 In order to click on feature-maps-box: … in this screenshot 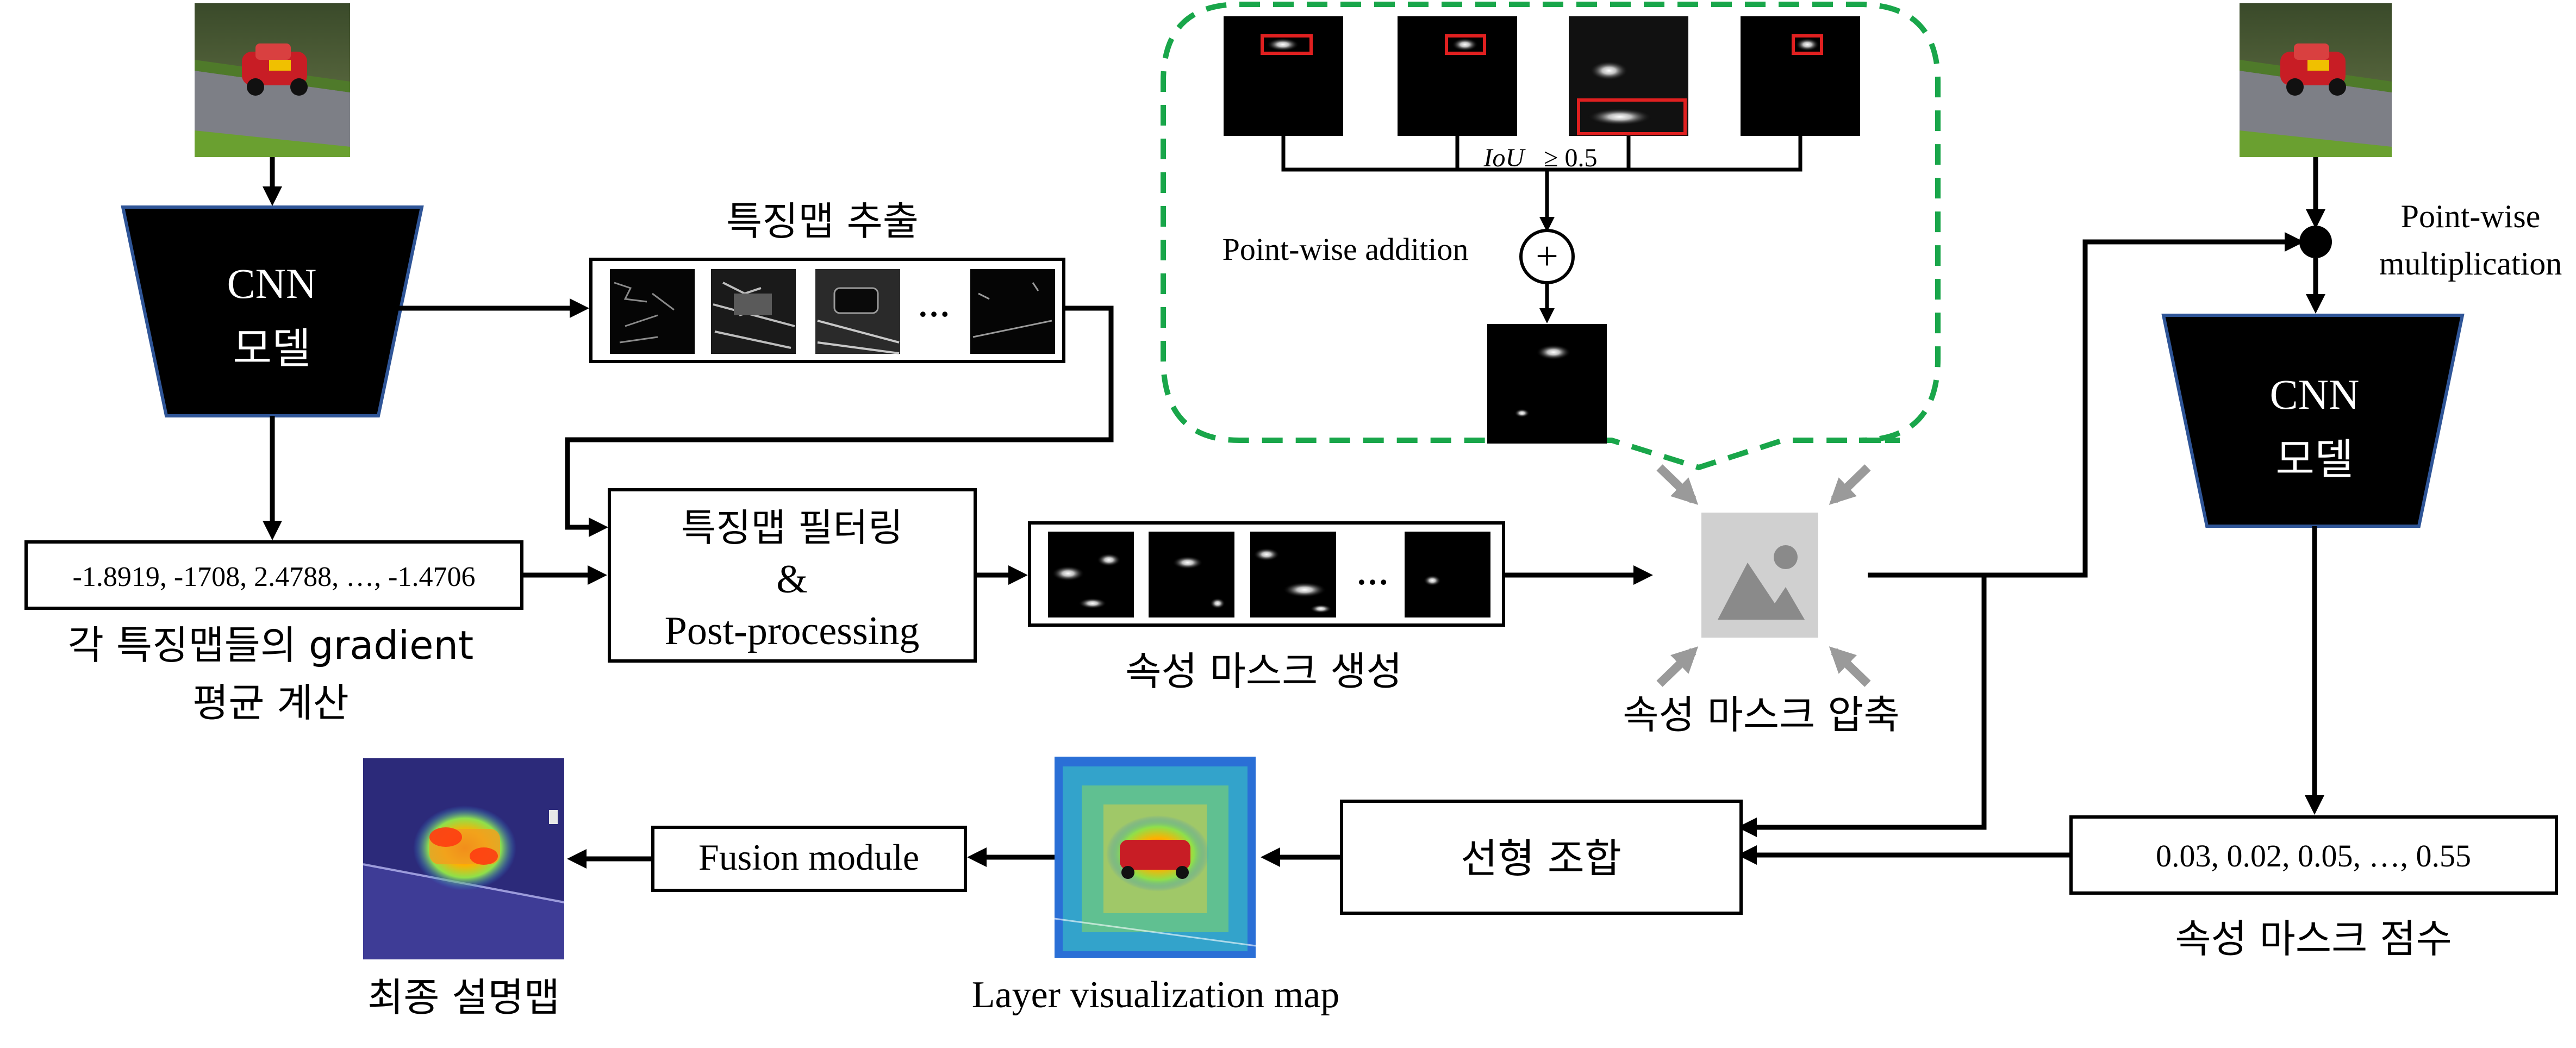, I will do `click(827, 310)`.